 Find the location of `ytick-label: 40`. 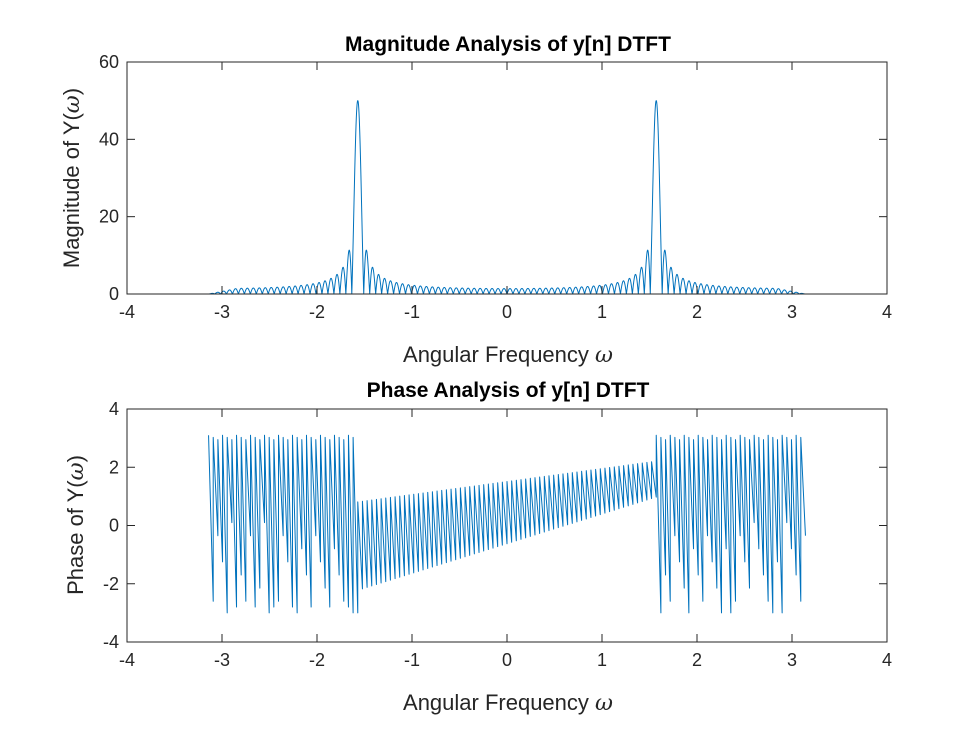

ytick-label: 40 is located at coordinates (109, 139).